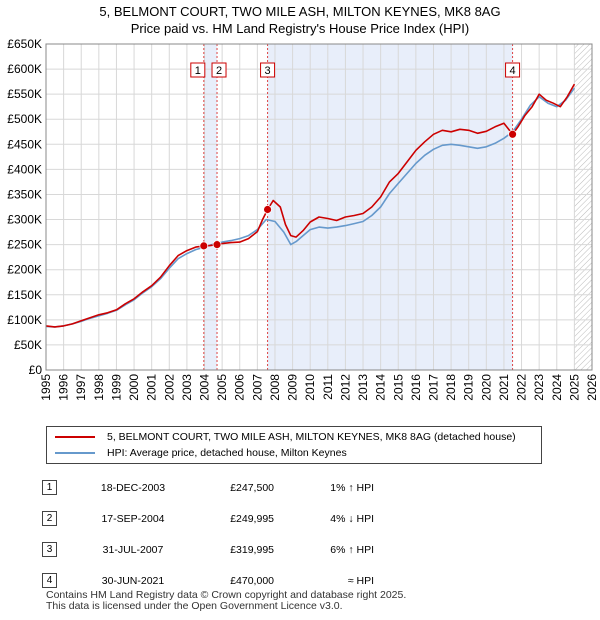 The height and width of the screenshot is (620, 600). I want to click on transaction-row: 3 31-JUL-2007 £319,995 6% ↑ HPI, so click(208, 549).